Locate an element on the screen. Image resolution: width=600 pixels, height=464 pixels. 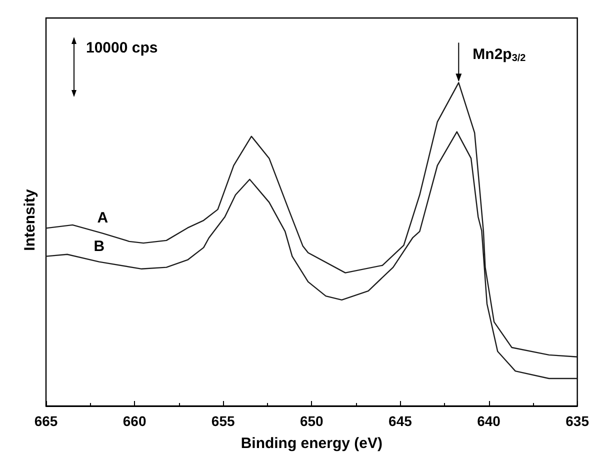
x-tick-label: 660 is located at coordinates (134, 421).